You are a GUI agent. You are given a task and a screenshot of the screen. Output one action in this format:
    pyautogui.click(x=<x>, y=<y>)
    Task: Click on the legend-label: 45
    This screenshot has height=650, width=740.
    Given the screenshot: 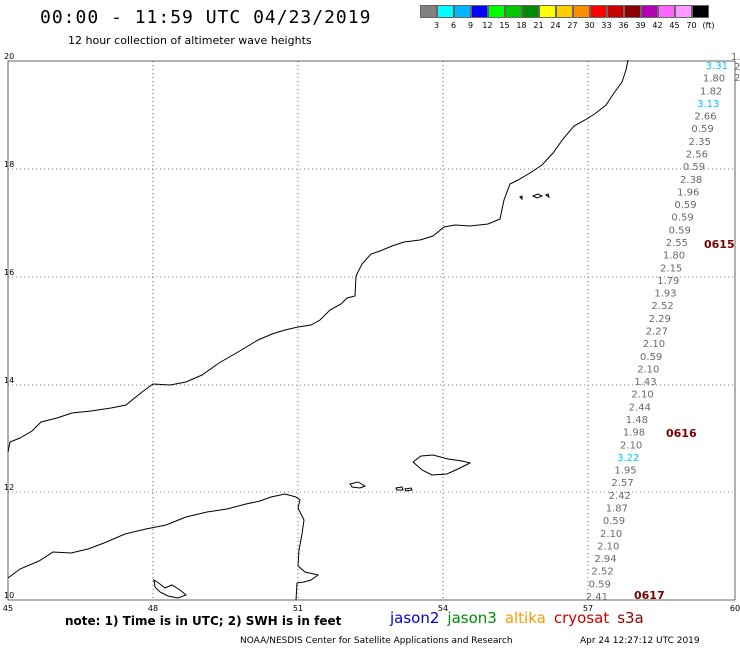 What is the action you would take?
    pyautogui.click(x=674, y=25)
    